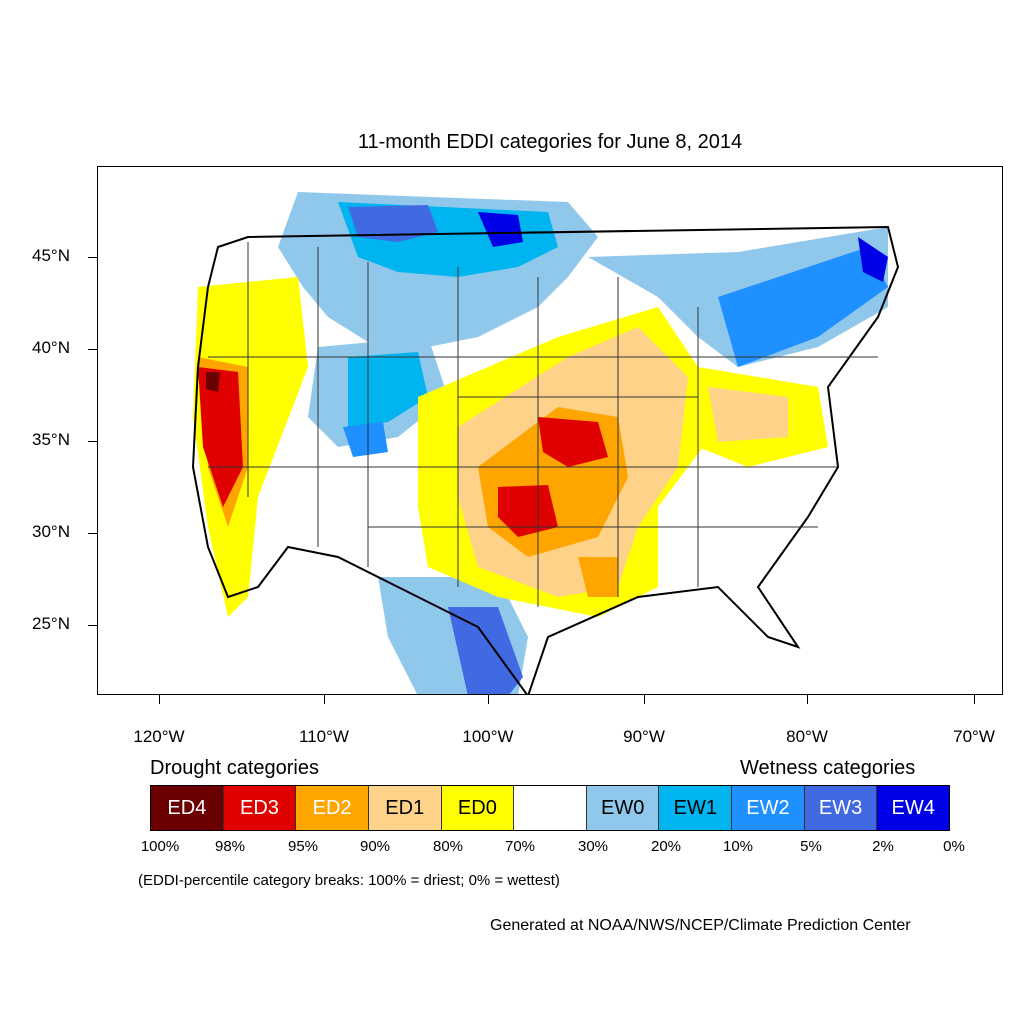  Describe the element at coordinates (303, 846) in the screenshot. I see `pct-break-label: 95%` at that location.